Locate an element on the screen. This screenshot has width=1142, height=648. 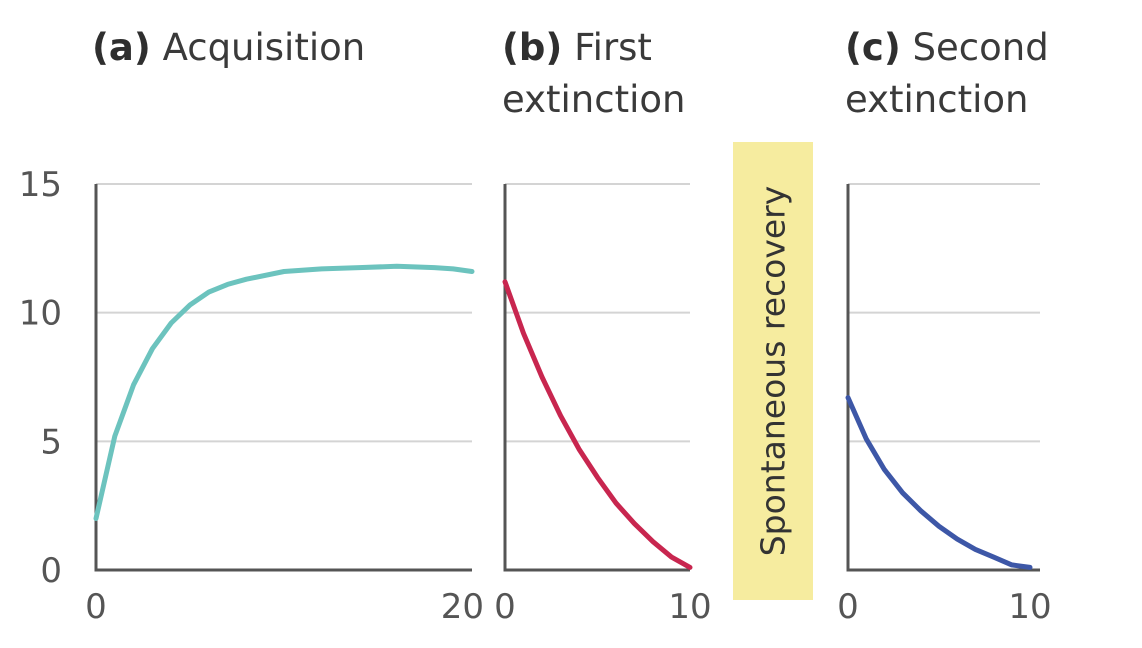
panel-c-series-line is located at coordinates (939, 482).